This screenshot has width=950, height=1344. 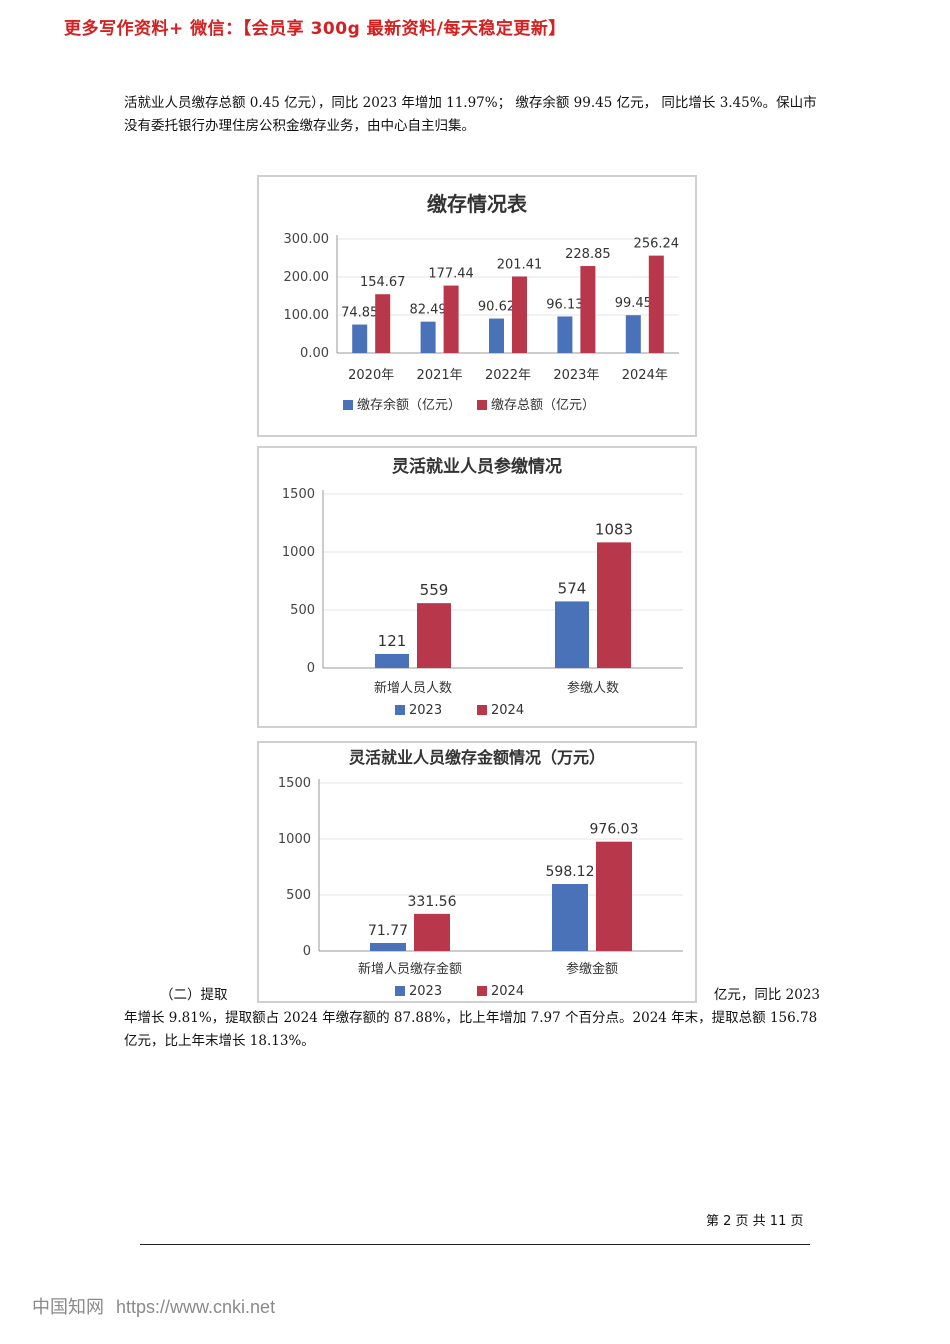 I want to click on category-label: 2020年, so click(x=371, y=375).